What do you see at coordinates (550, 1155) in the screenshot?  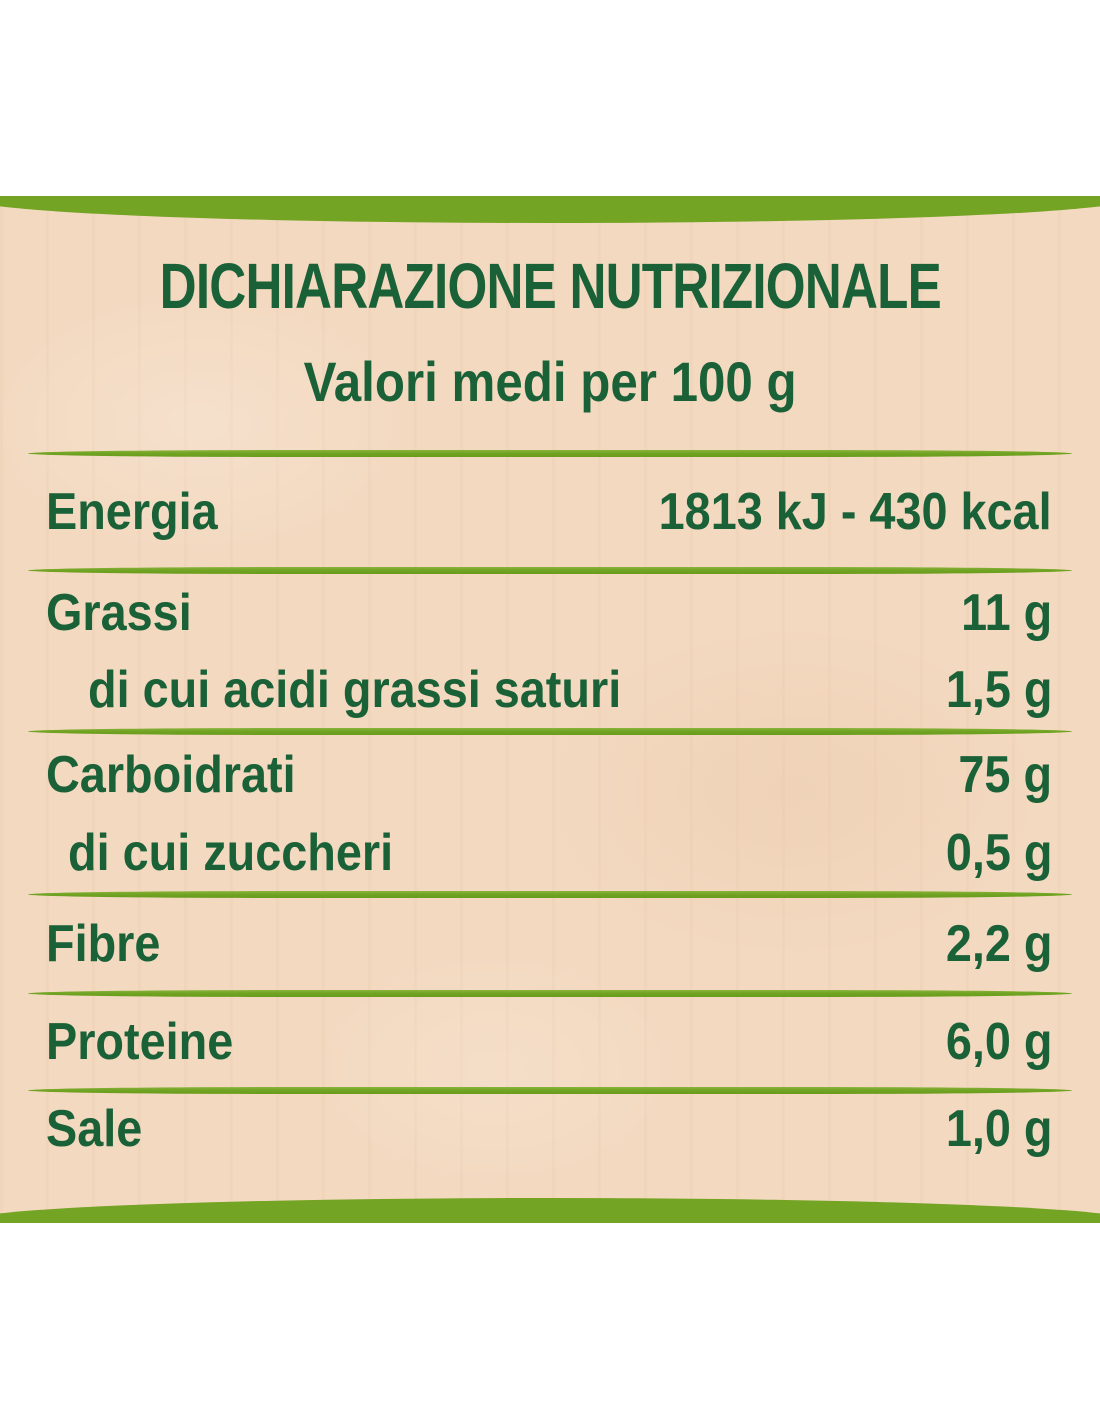 I see `row-sale: Sale 1,0 g` at bounding box center [550, 1155].